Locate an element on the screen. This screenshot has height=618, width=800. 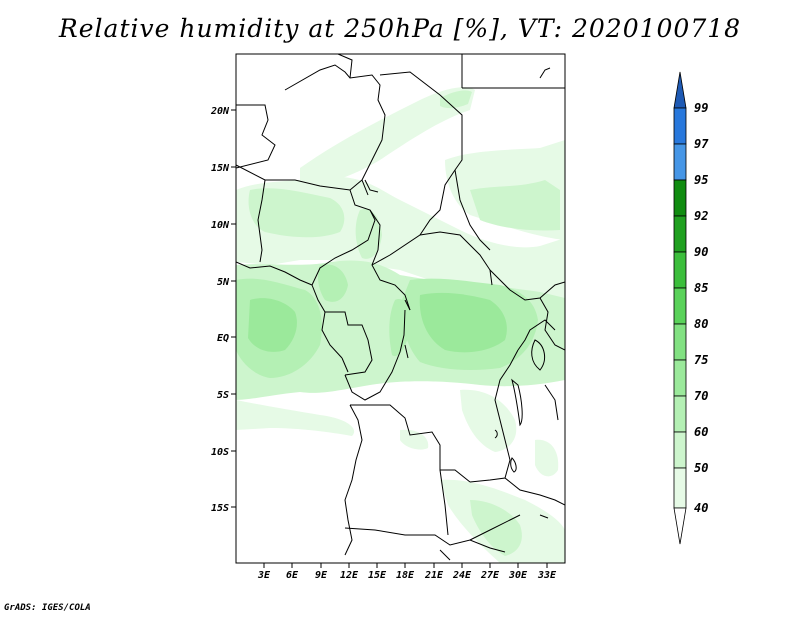
lat-label: EQ is located at coordinates (223, 338).